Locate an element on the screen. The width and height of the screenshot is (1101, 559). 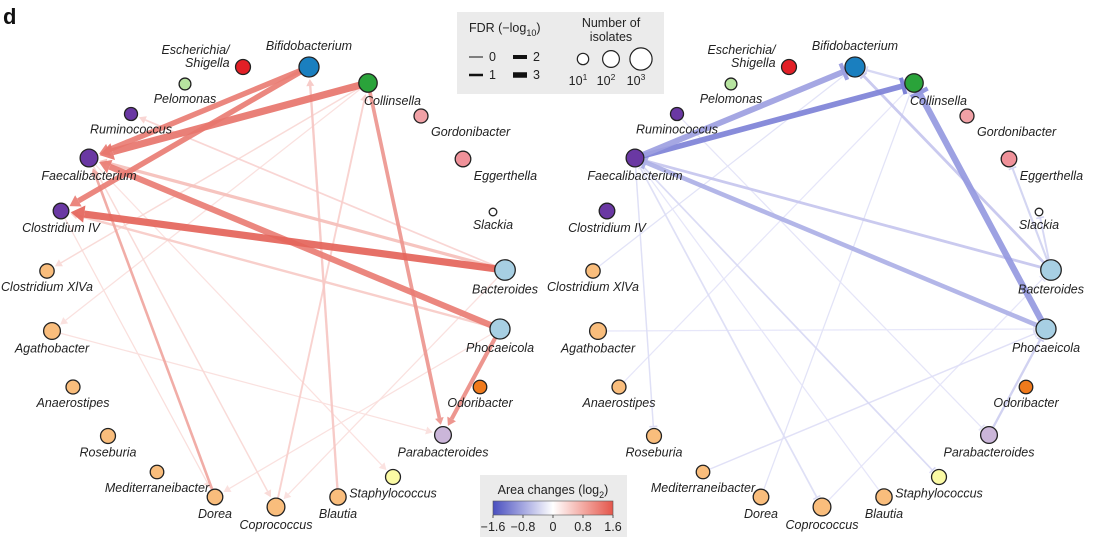
edge-faecalibacterium-to-coprococcus is located at coordinates (727, 329).